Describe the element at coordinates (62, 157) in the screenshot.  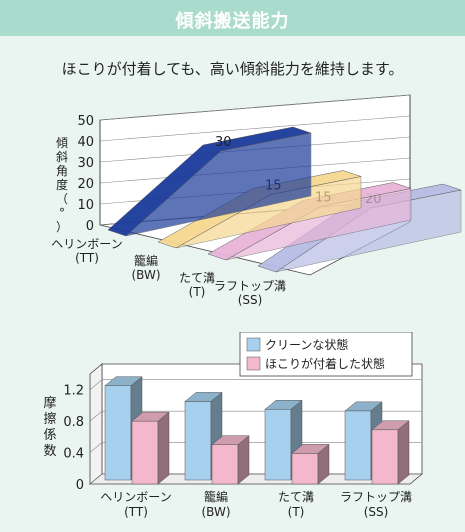
I see `y-axis-label-char: 斜` at that location.